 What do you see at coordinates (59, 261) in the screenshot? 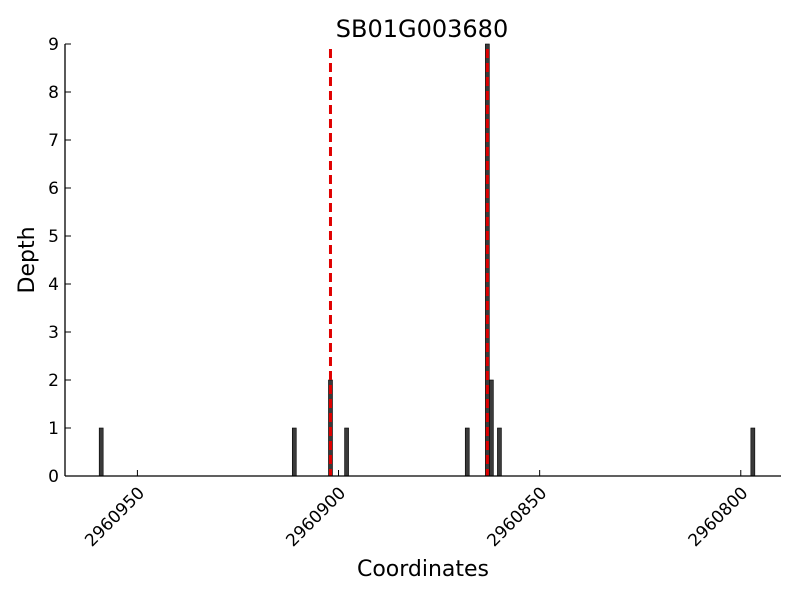
I see `y-ticks: 0 1 2 3 4 5 6 7 8 9` at bounding box center [59, 261].